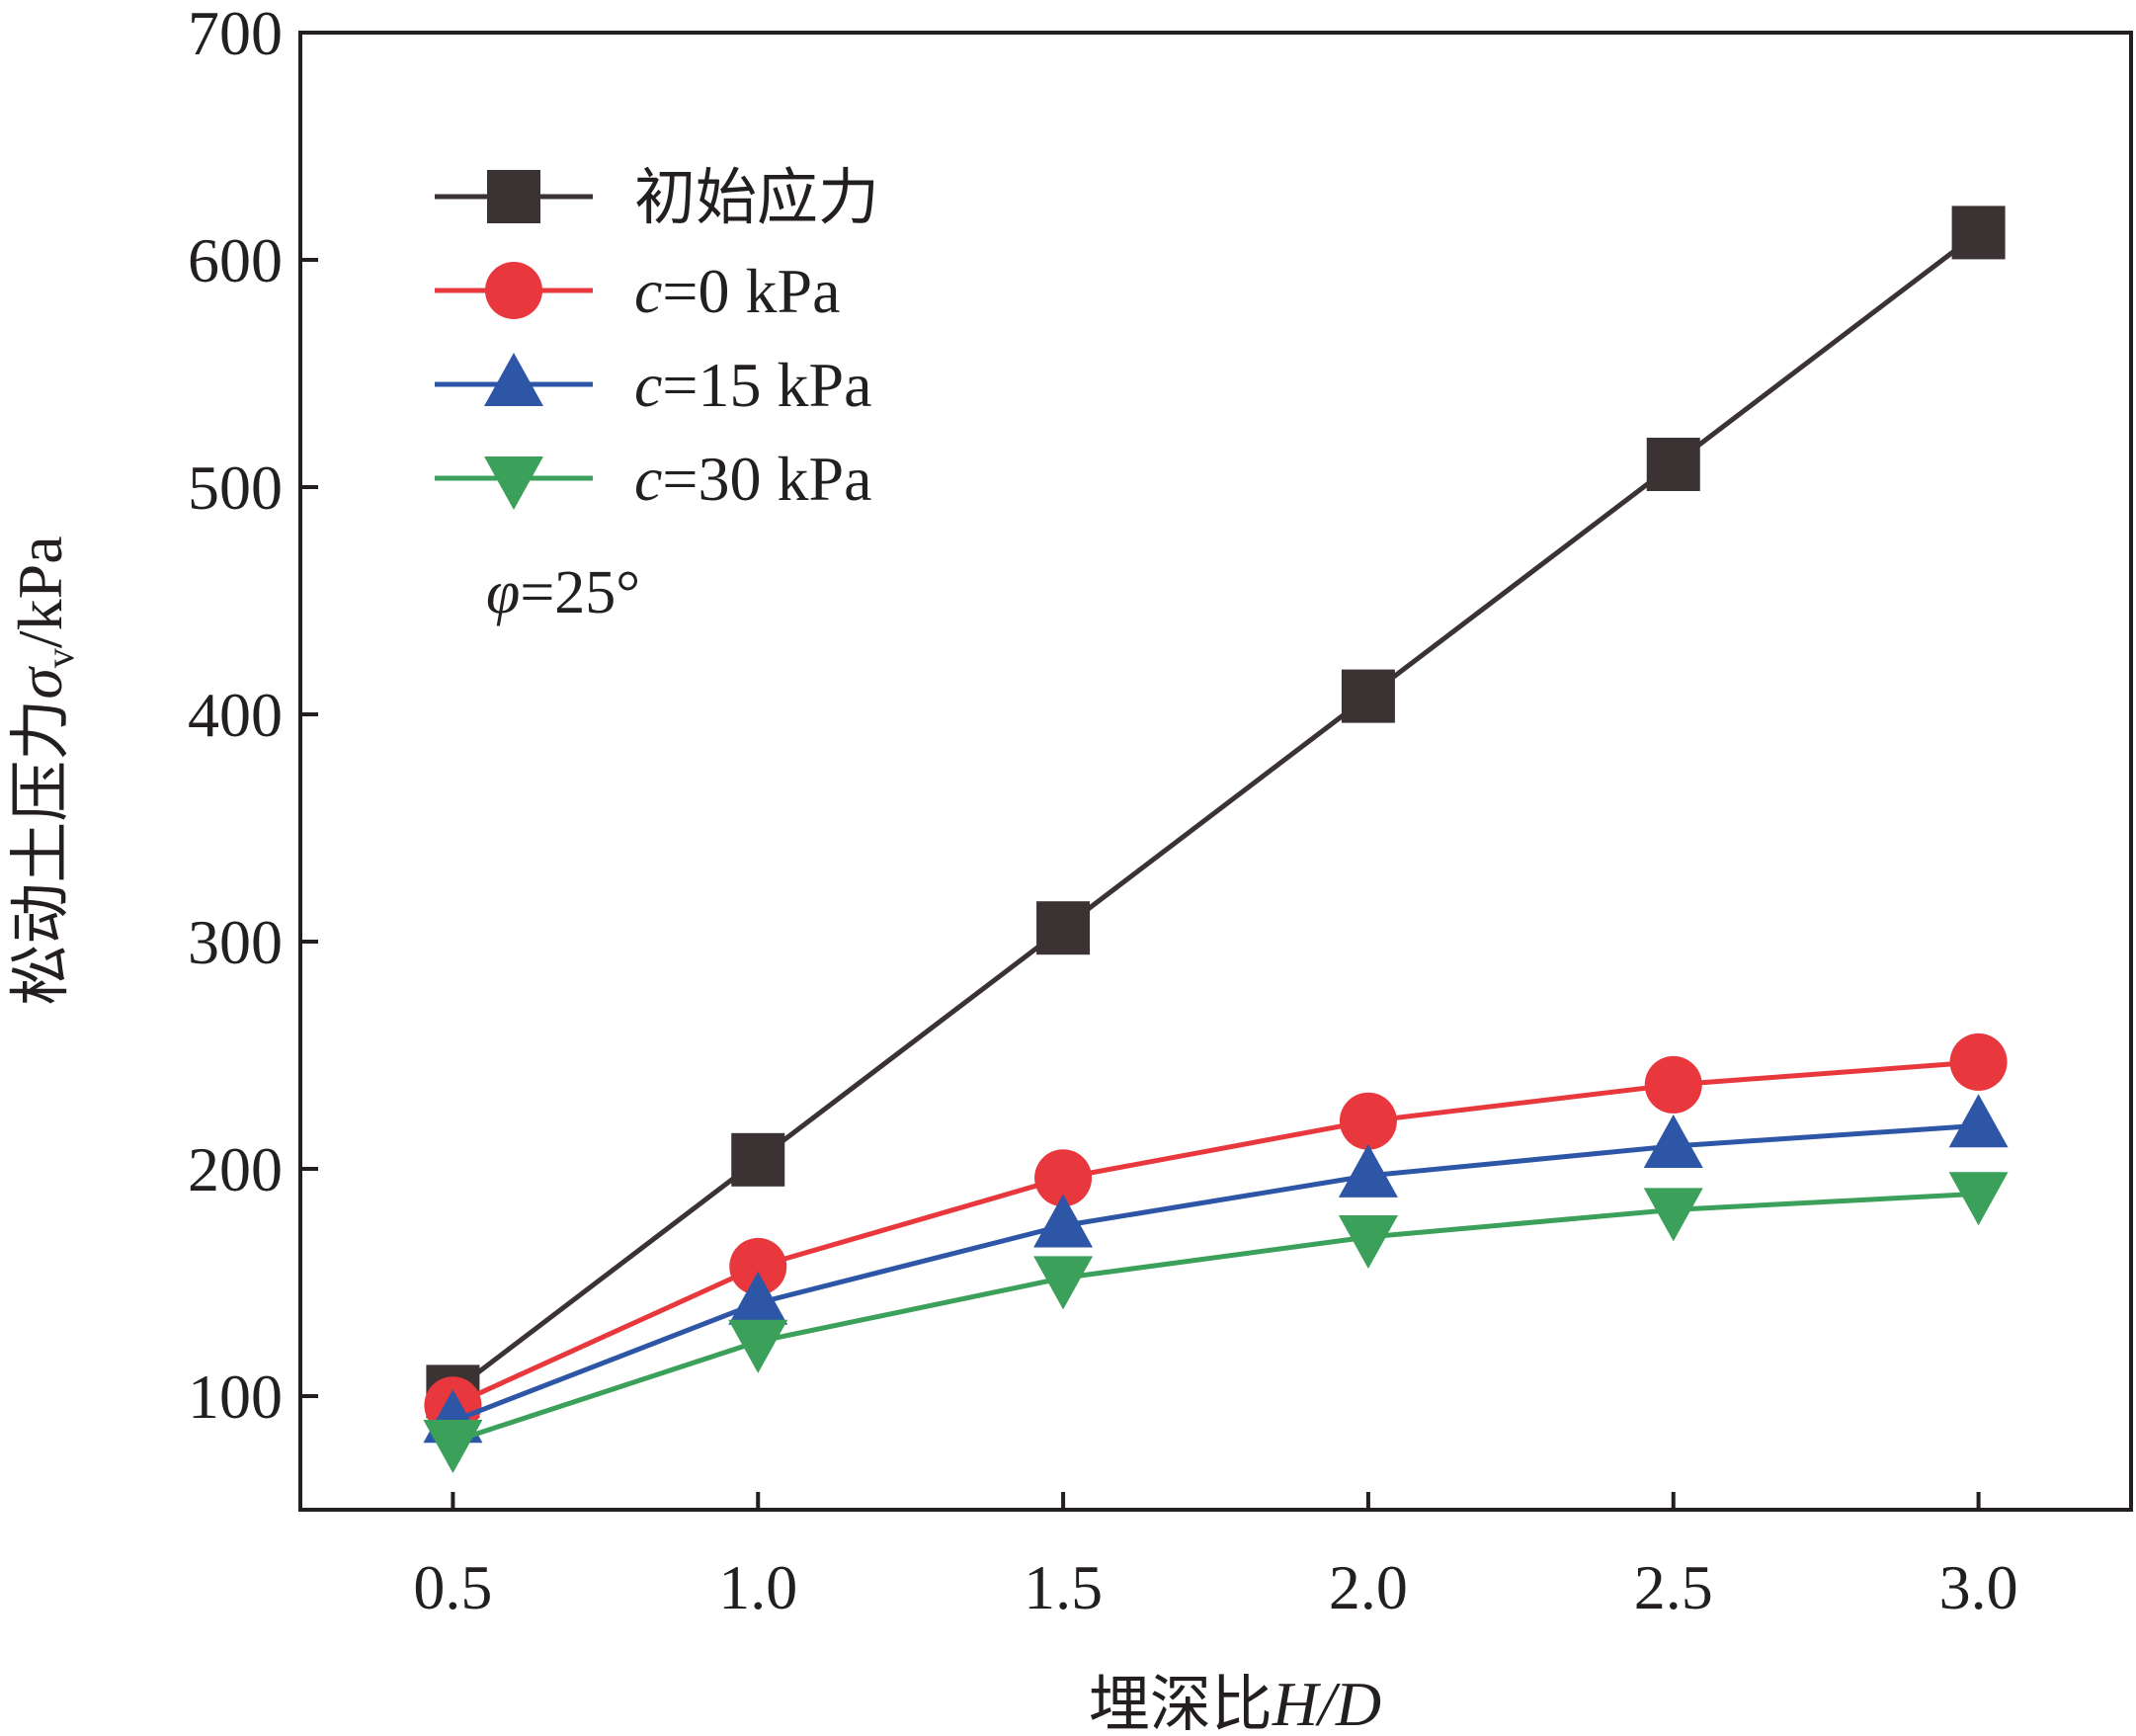 This screenshot has height=1736, width=2136. Describe the element at coordinates (235, 34) in the screenshot. I see `y-tick-label: 700` at that location.